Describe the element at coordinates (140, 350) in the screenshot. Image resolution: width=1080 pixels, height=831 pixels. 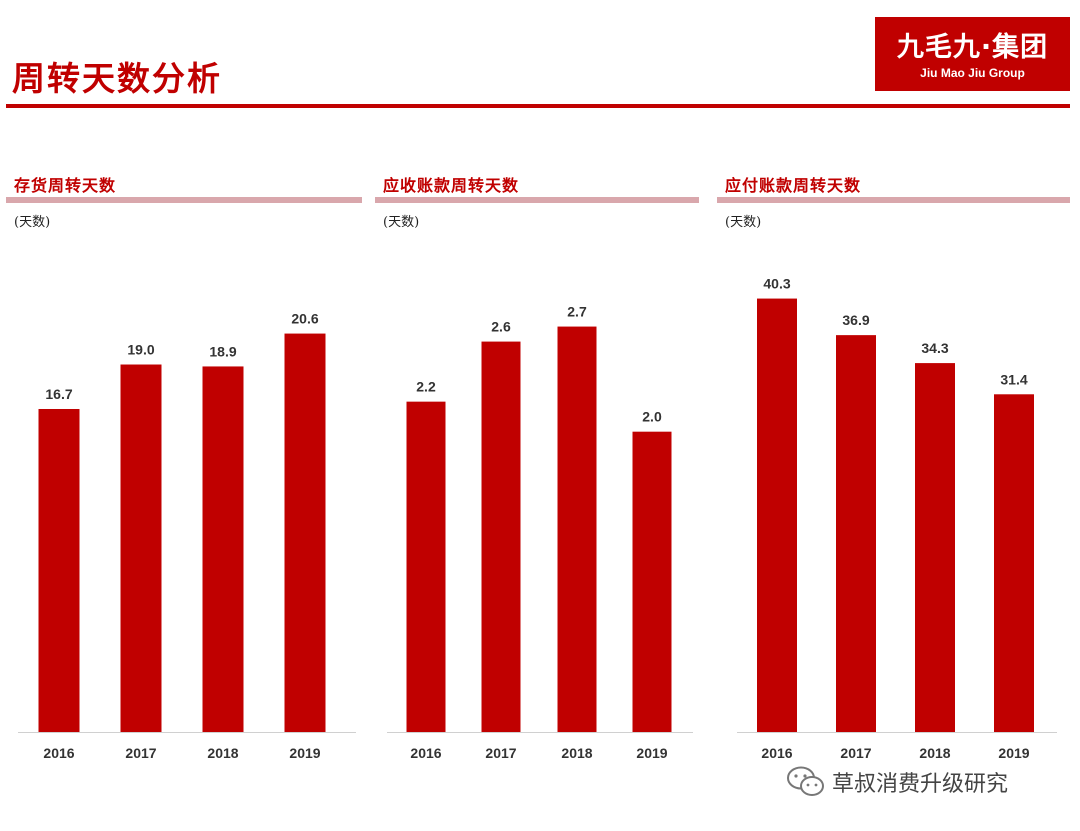
I see `data-label-2017: 19.0` at that location.